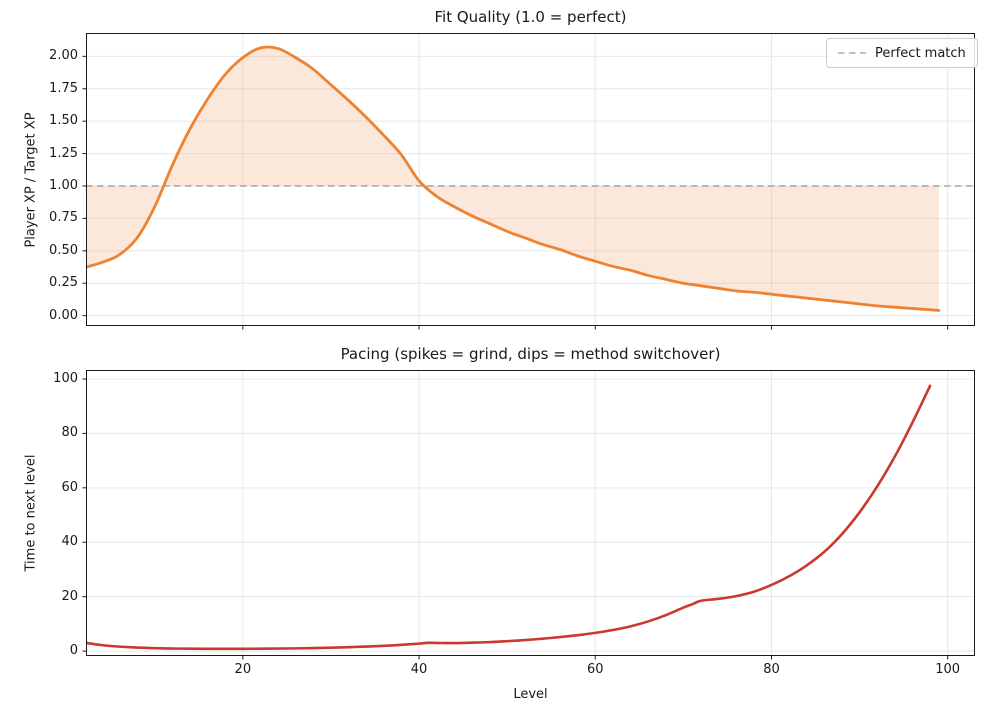 The width and height of the screenshot is (988, 708). Describe the element at coordinates (63, 185) in the screenshot. I see `y-tick-label: 1.00` at that location.